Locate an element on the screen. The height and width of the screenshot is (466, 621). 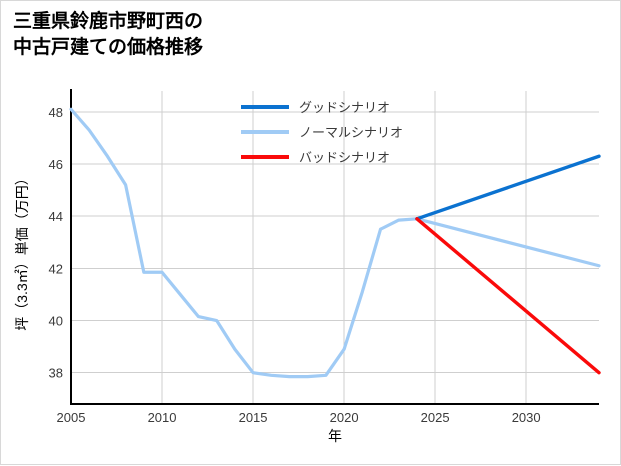
y-tick-label: 38 is located at coordinates (56, 373).